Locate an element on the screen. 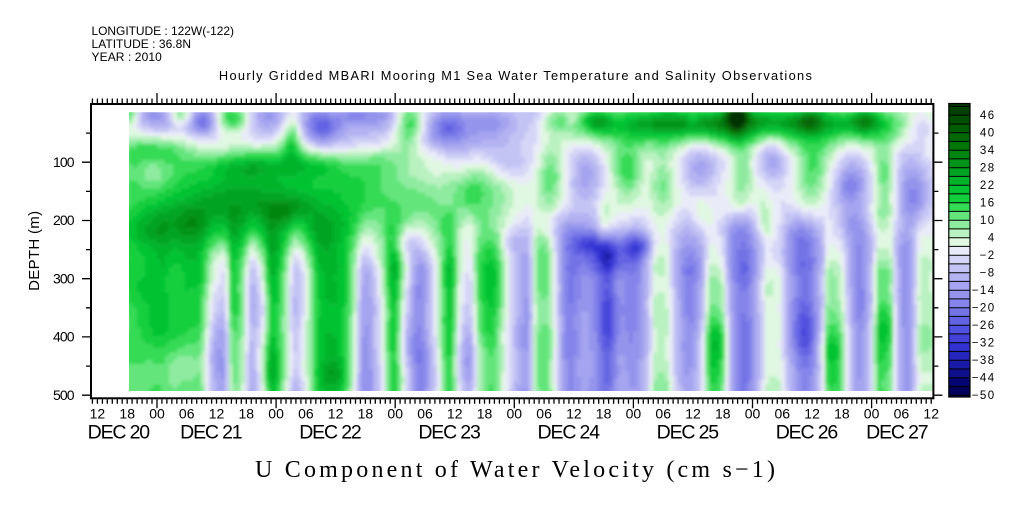 Image resolution: width=1009 pixels, height=509 pixels. svg-text: DEC 27 is located at coordinates (897, 433).